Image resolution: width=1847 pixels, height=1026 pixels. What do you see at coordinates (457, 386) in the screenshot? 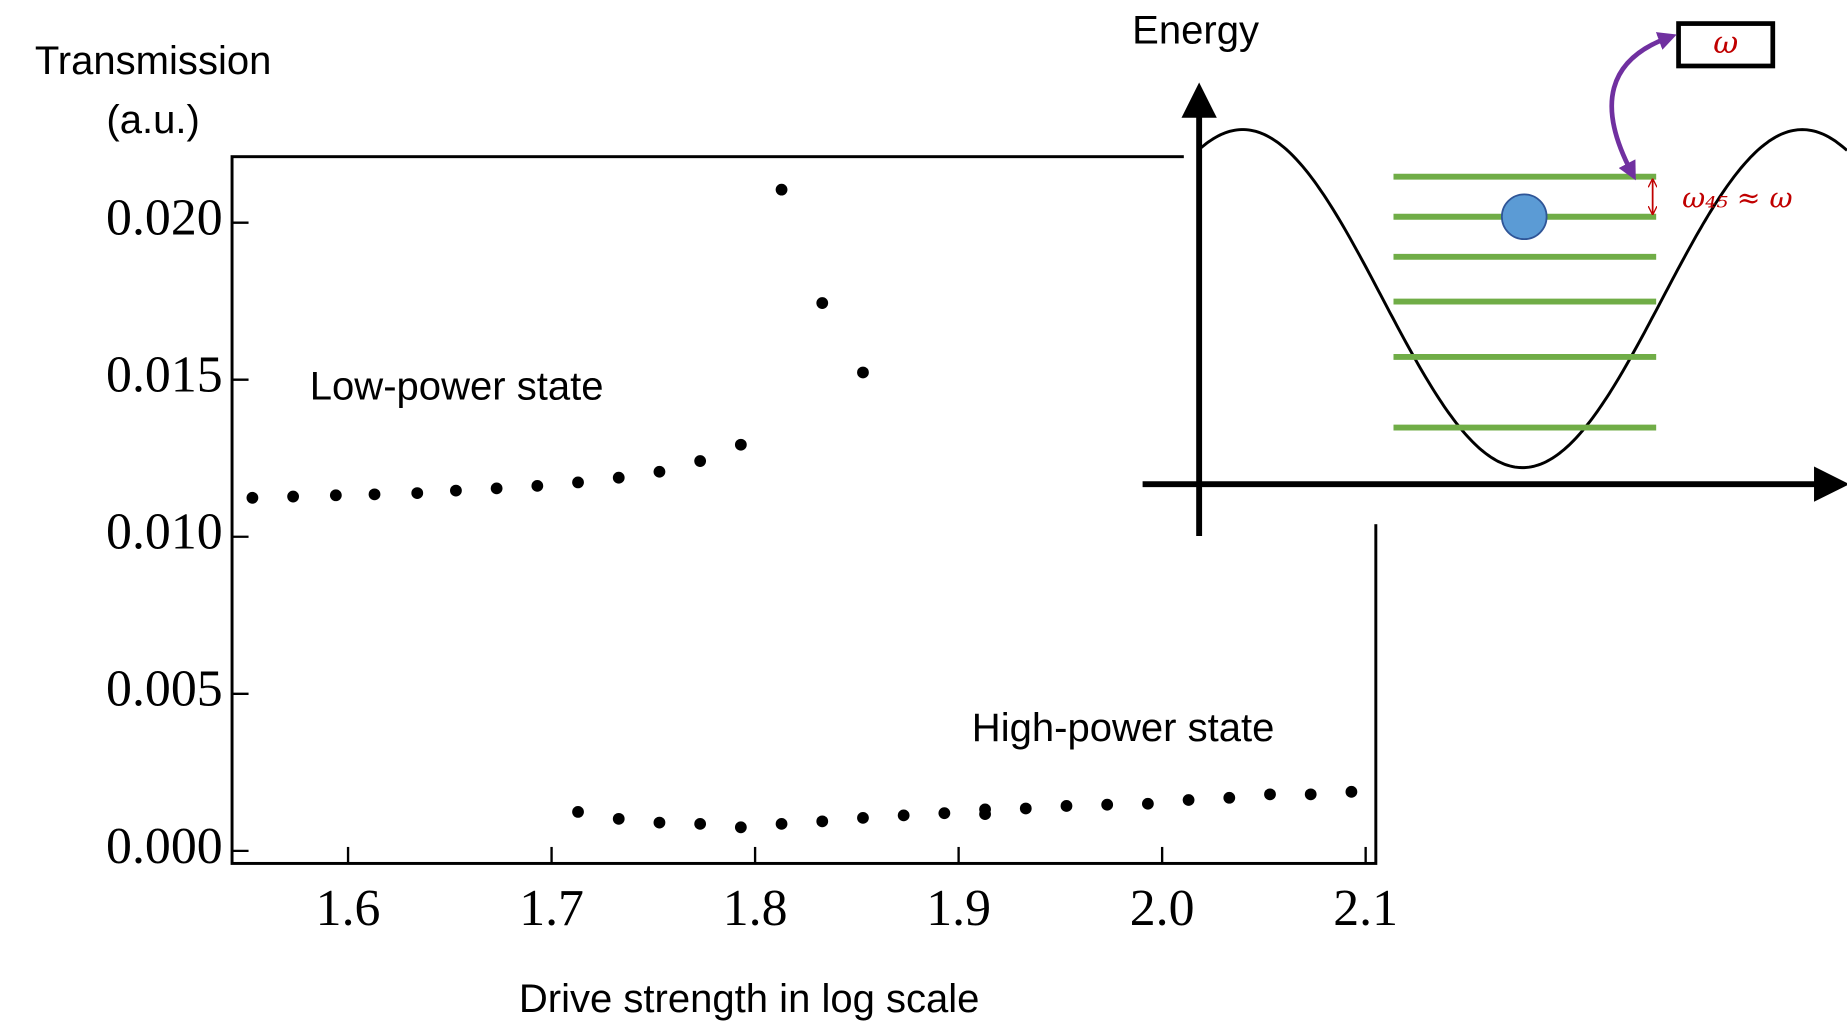
I see `series-label: Low-power state` at bounding box center [457, 386].